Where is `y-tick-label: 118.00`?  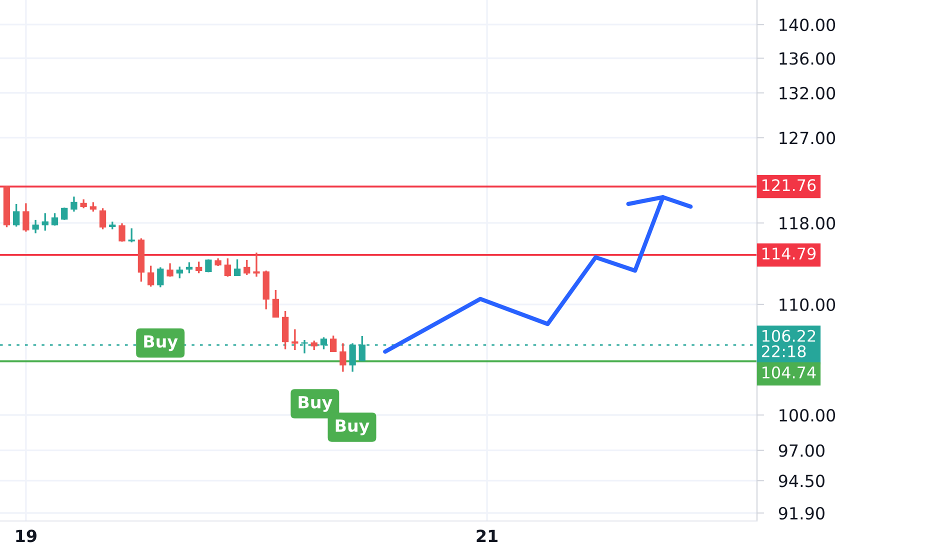 y-tick-label: 118.00 is located at coordinates (808, 223).